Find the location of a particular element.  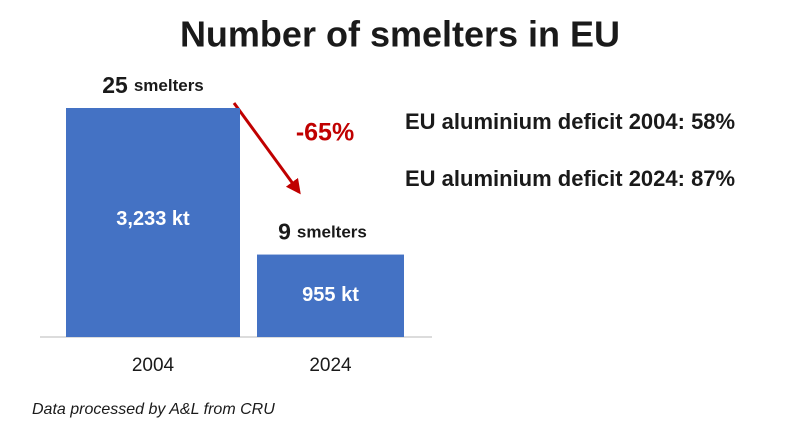

x-tick-label: 2004 is located at coordinates (153, 365).